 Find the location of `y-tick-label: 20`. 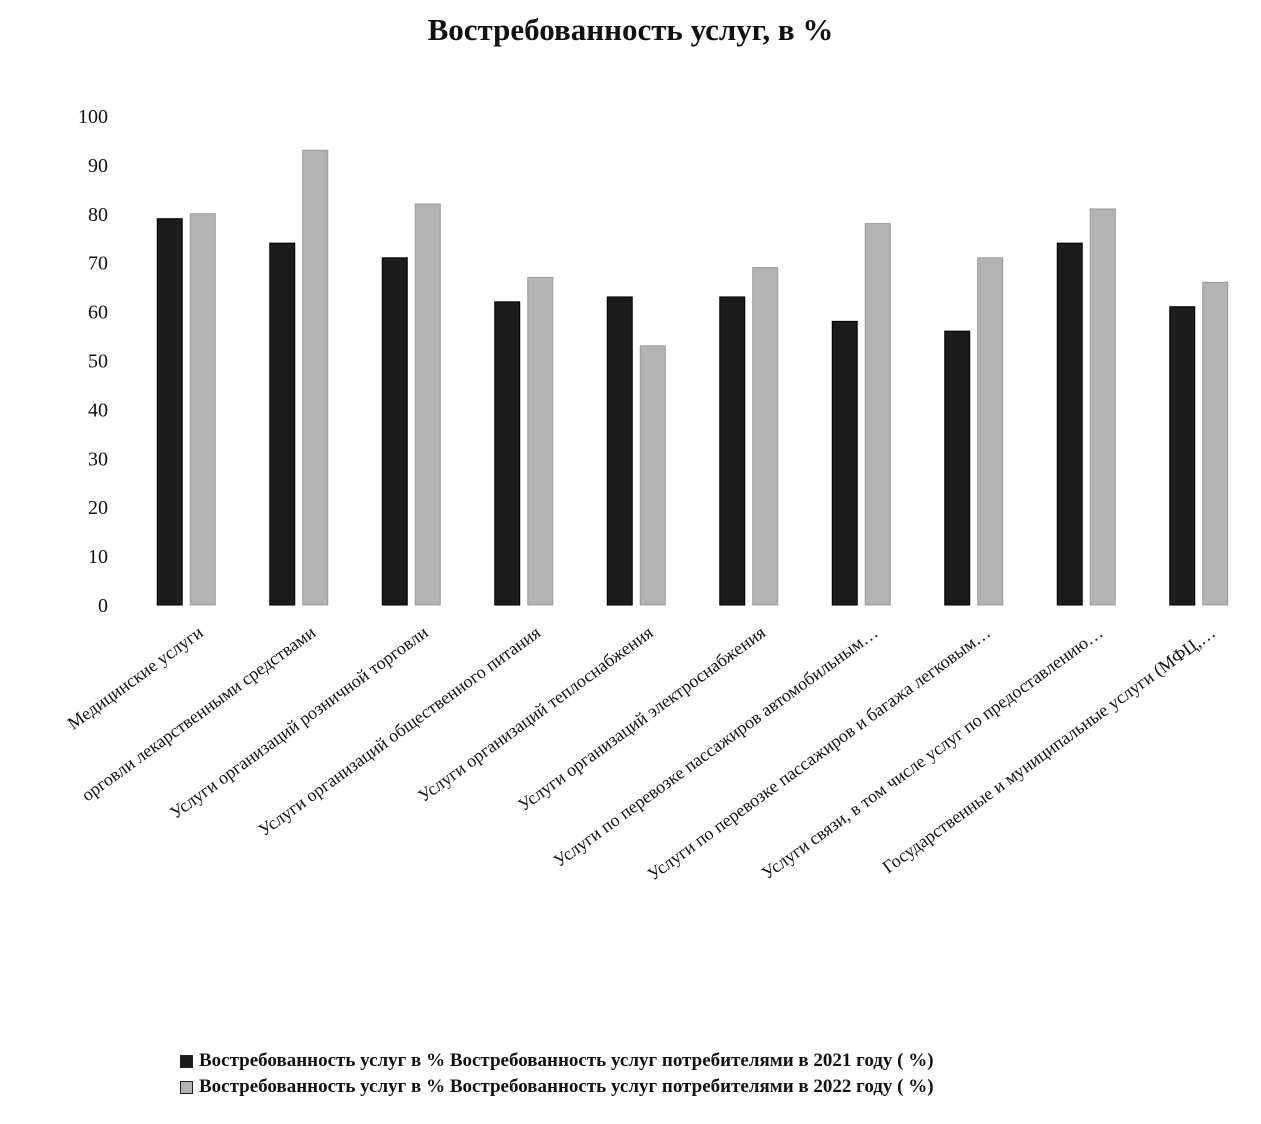

y-tick-label: 20 is located at coordinates (98, 508).